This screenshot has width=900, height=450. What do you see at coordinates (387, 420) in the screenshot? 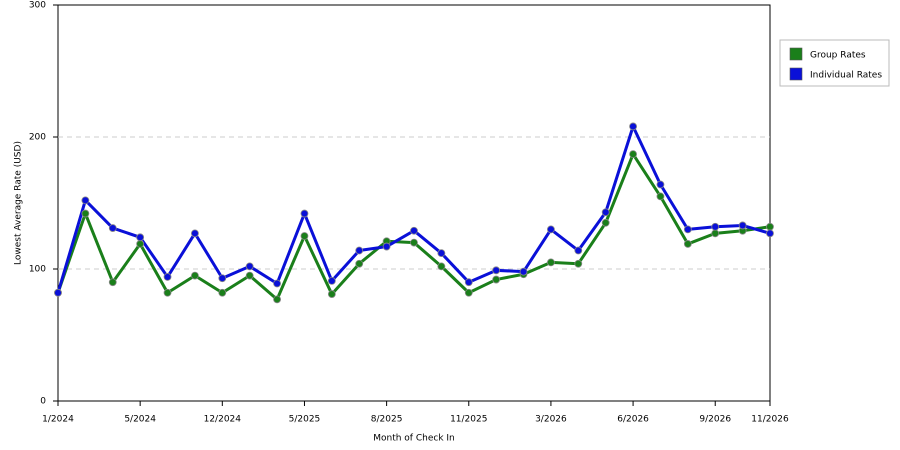
I see `x-tick-label: 8/2025` at bounding box center [387, 420].